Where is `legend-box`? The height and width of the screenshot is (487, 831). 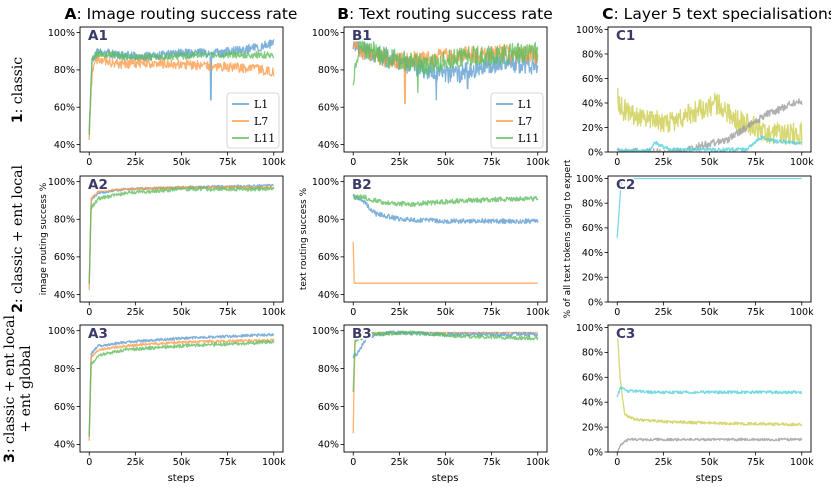
legend-box is located at coordinates (517, 120).